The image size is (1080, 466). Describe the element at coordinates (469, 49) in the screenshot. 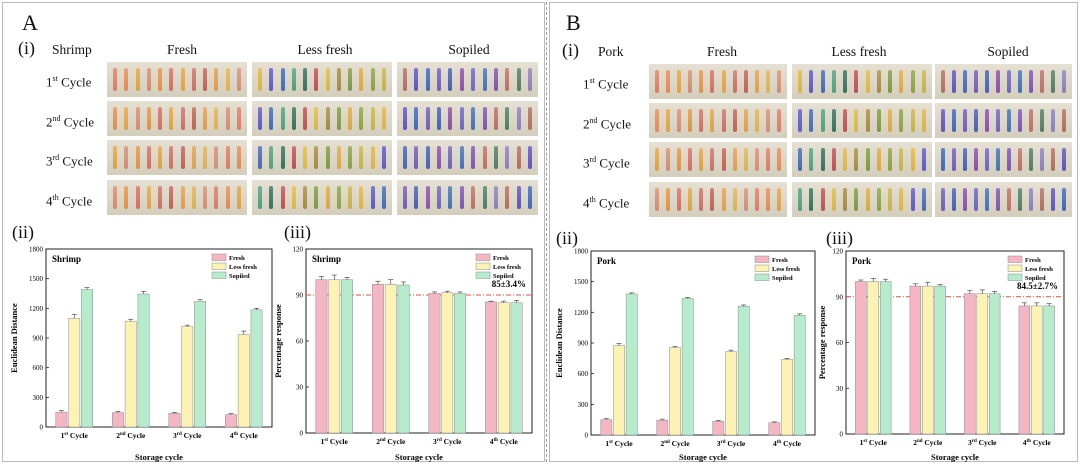

I see `panel-a-col-spoiled: Sopiled` at that location.